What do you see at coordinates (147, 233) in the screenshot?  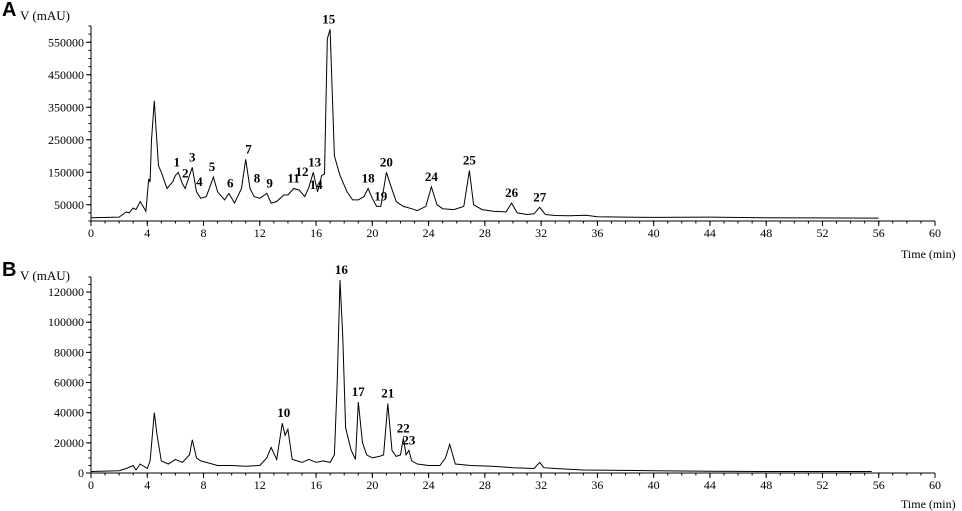 I see `panel-a-x-tick-label: 4` at bounding box center [147, 233].